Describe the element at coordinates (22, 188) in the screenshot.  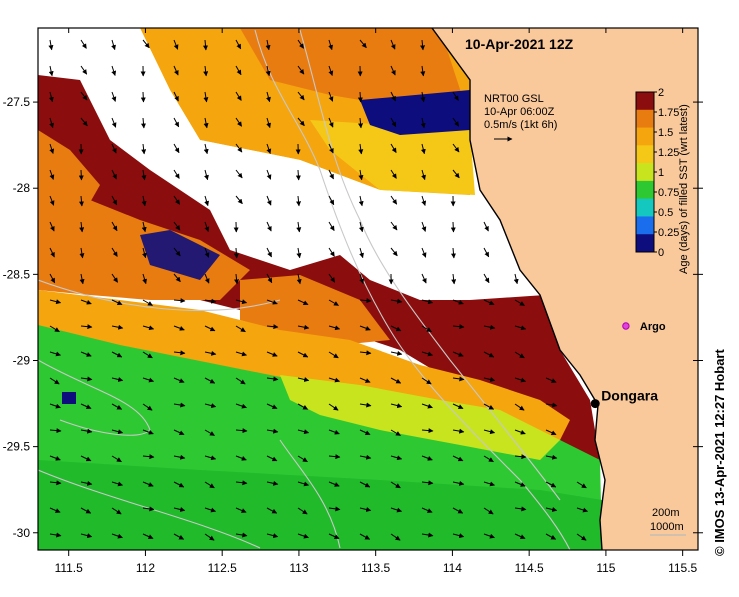
I see `y-tick-label: -28` at that location.